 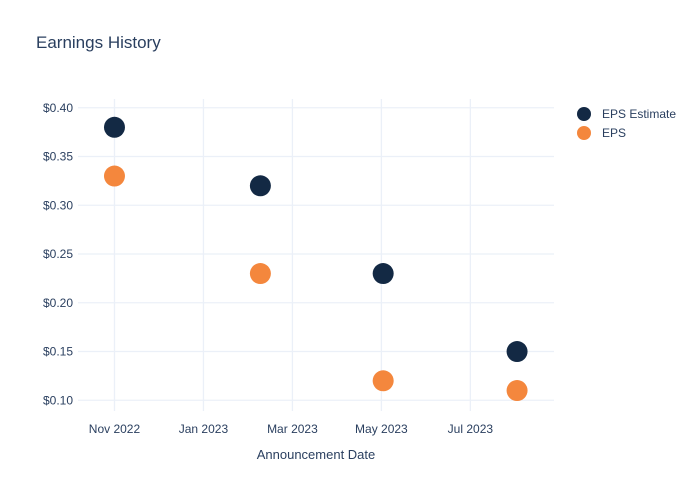 What do you see at coordinates (639, 113) in the screenshot?
I see `legend-label-eps-estimate: EPS Estimate` at bounding box center [639, 113].